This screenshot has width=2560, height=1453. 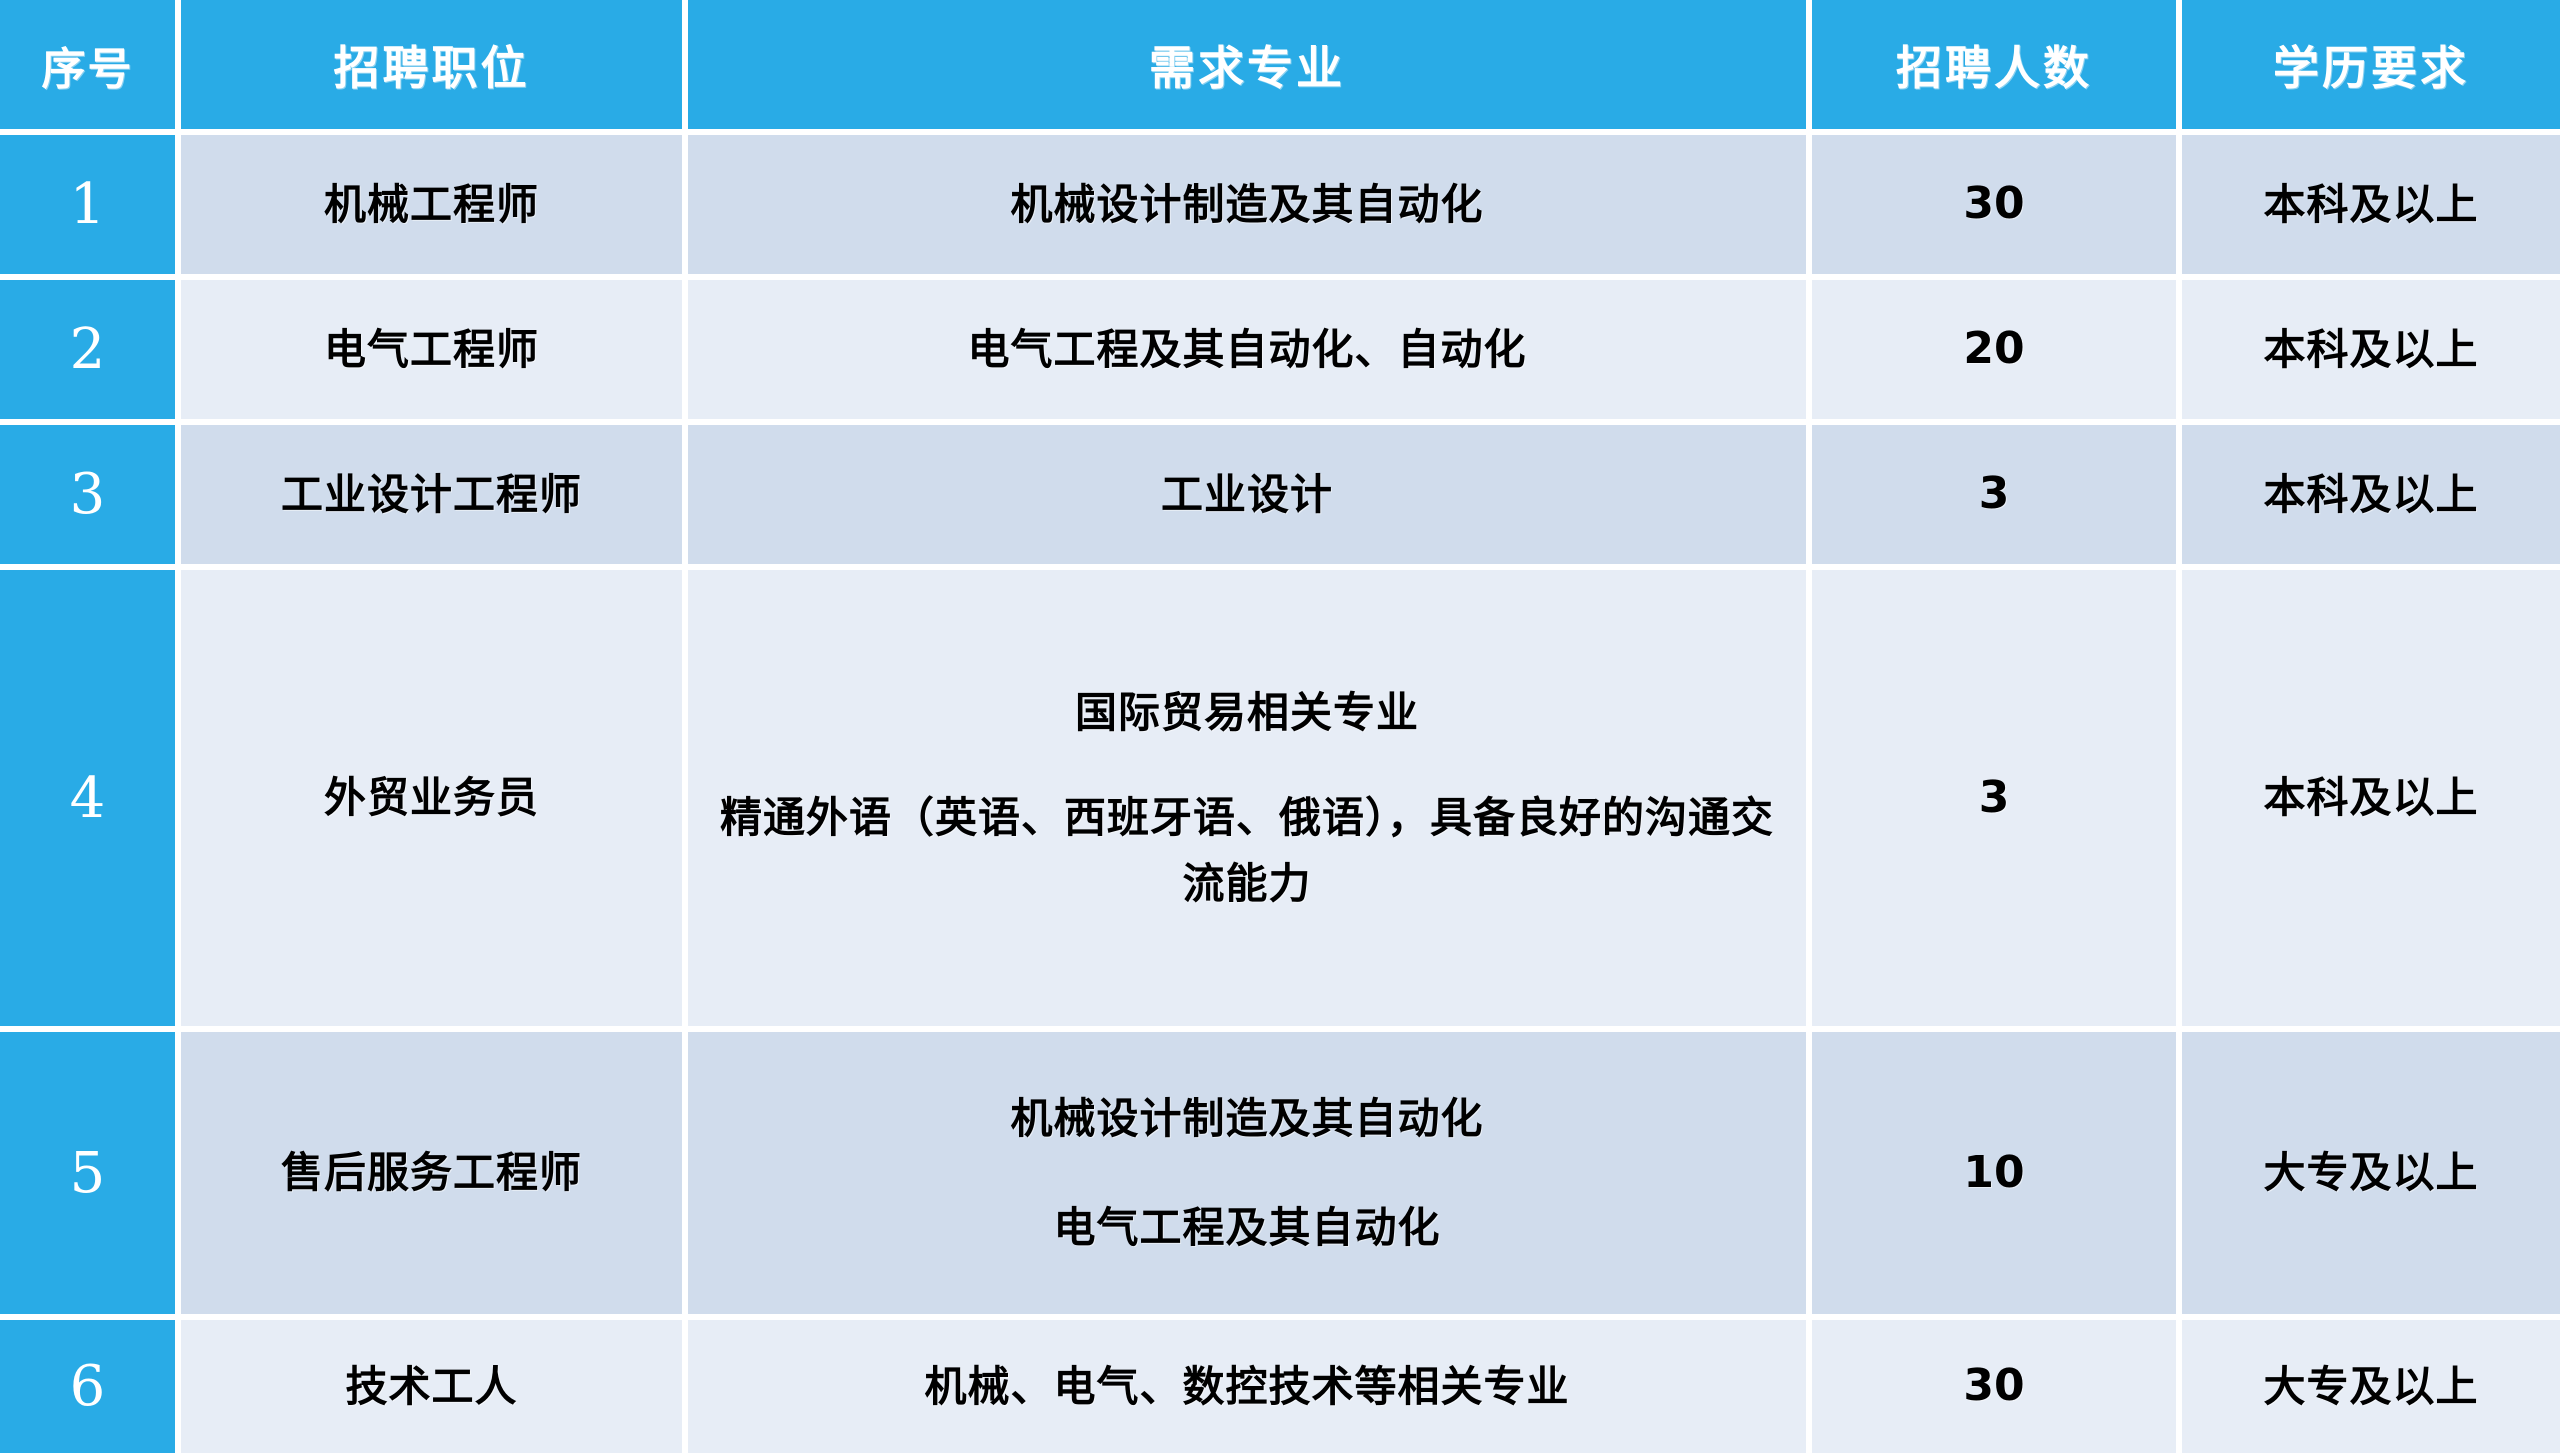 I want to click on row-major-cell: 机械设计制造及其自动化, so click(x=1250, y=207).